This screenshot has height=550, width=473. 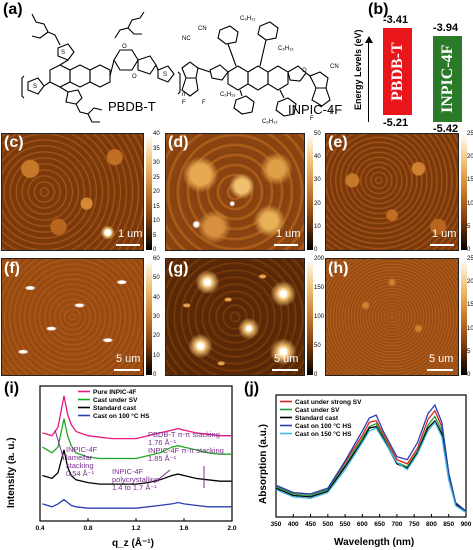 What do you see at coordinates (159, 317) in the screenshot?
I see `afm-f-colorbar-ticks: 60 50 40 30 20 10 0` at bounding box center [159, 317].